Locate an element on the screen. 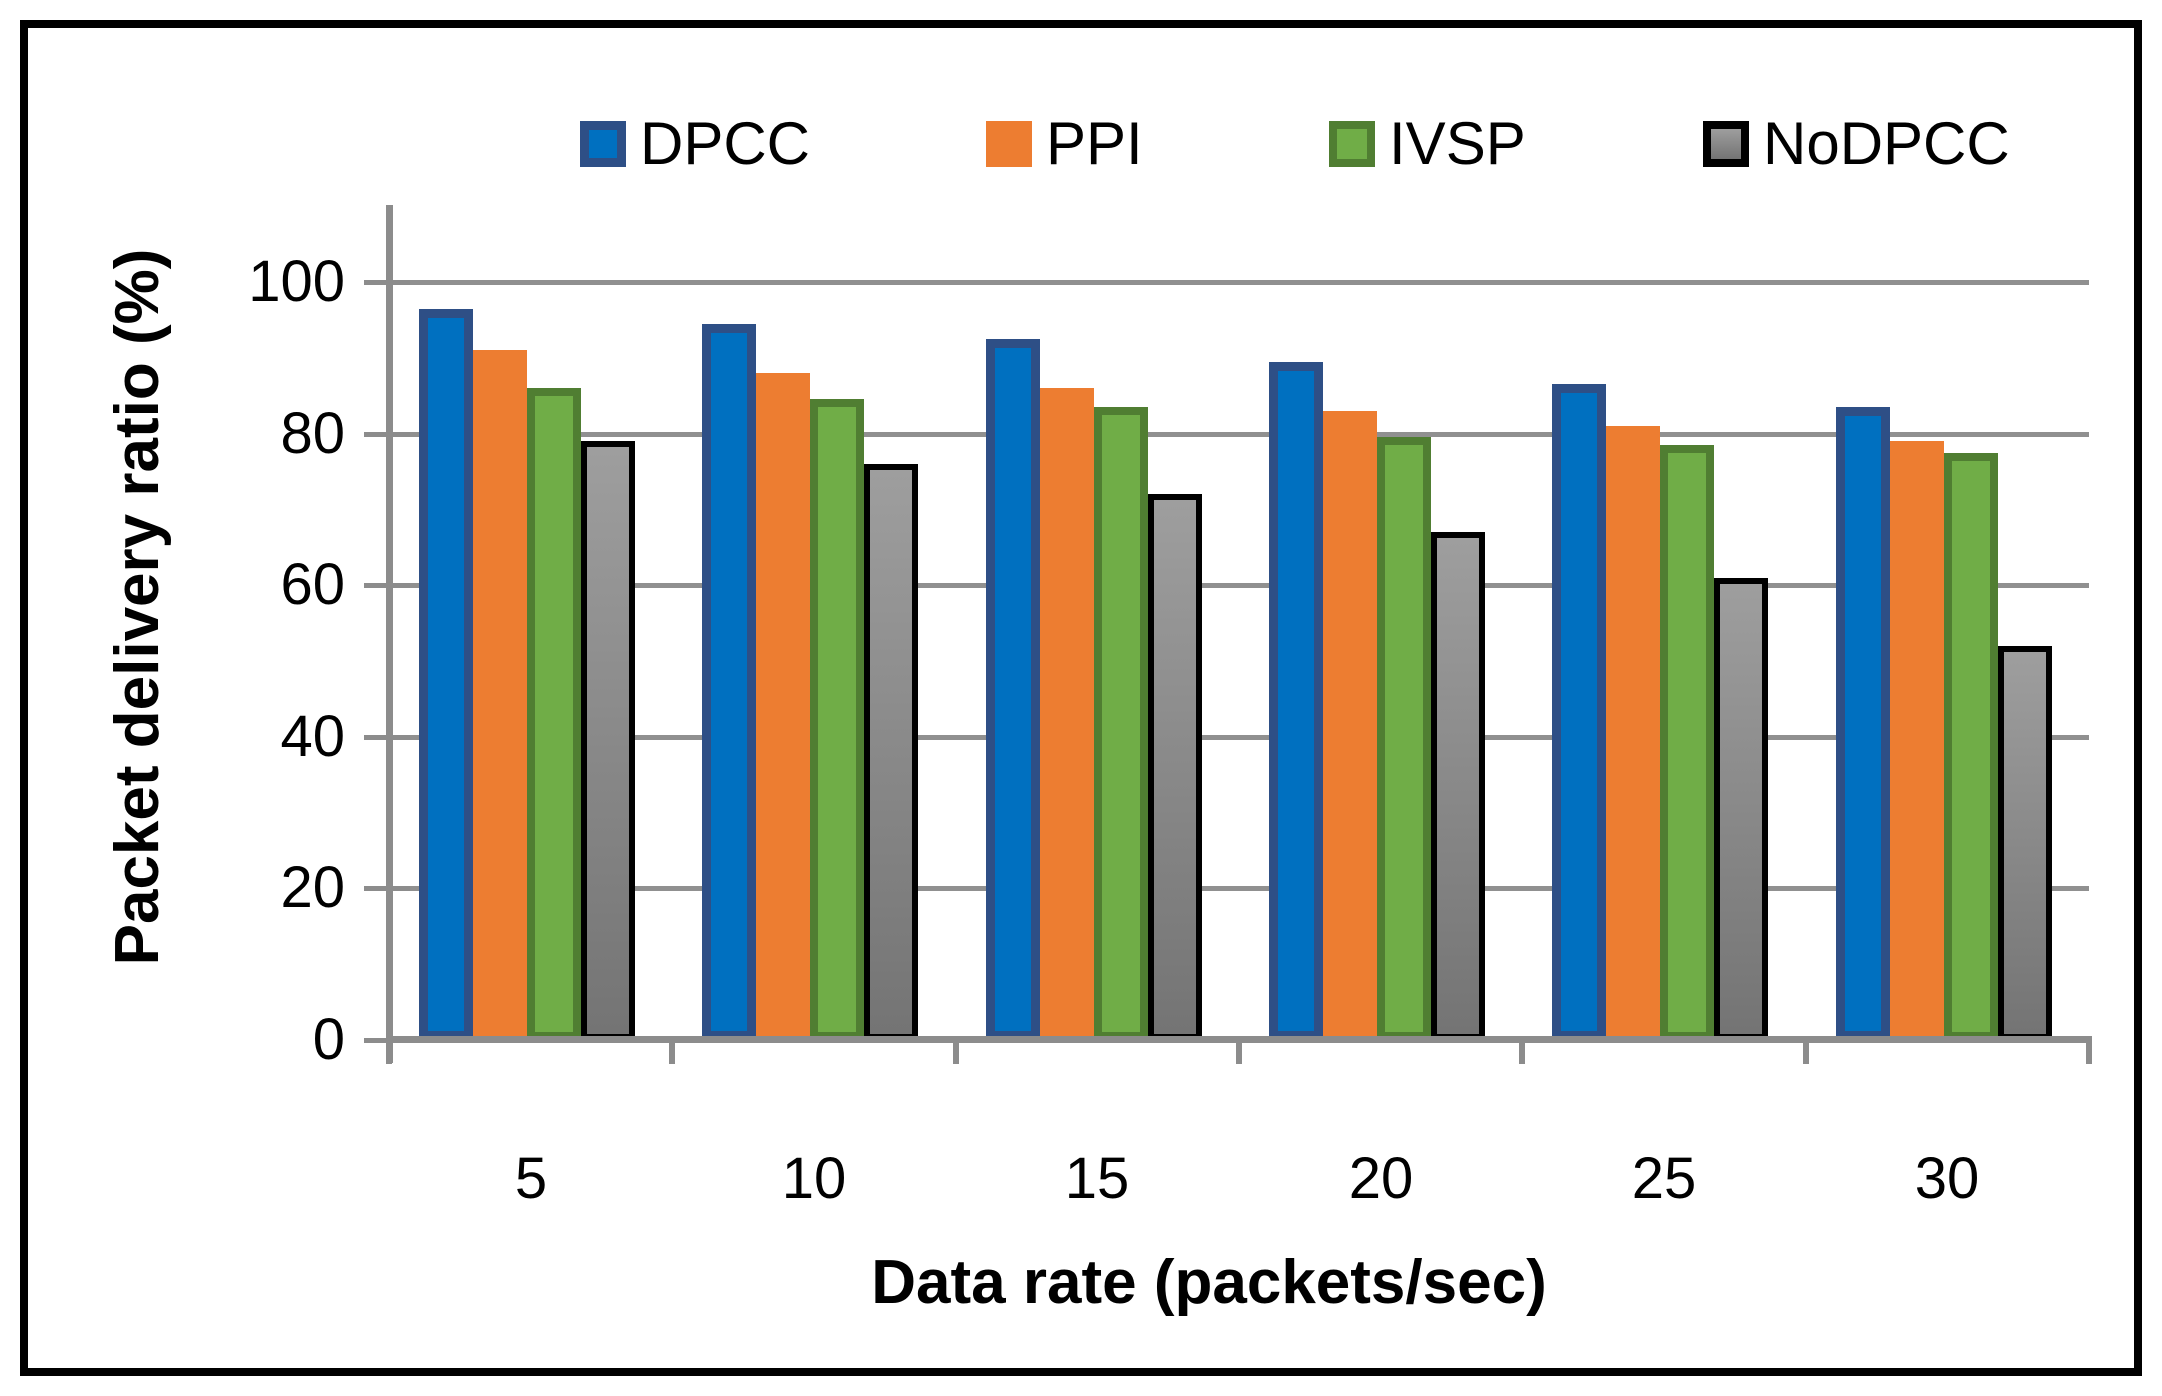 The image size is (2162, 1396). x-axis-title: Data rate (packets/sec) is located at coordinates (1209, 1282).